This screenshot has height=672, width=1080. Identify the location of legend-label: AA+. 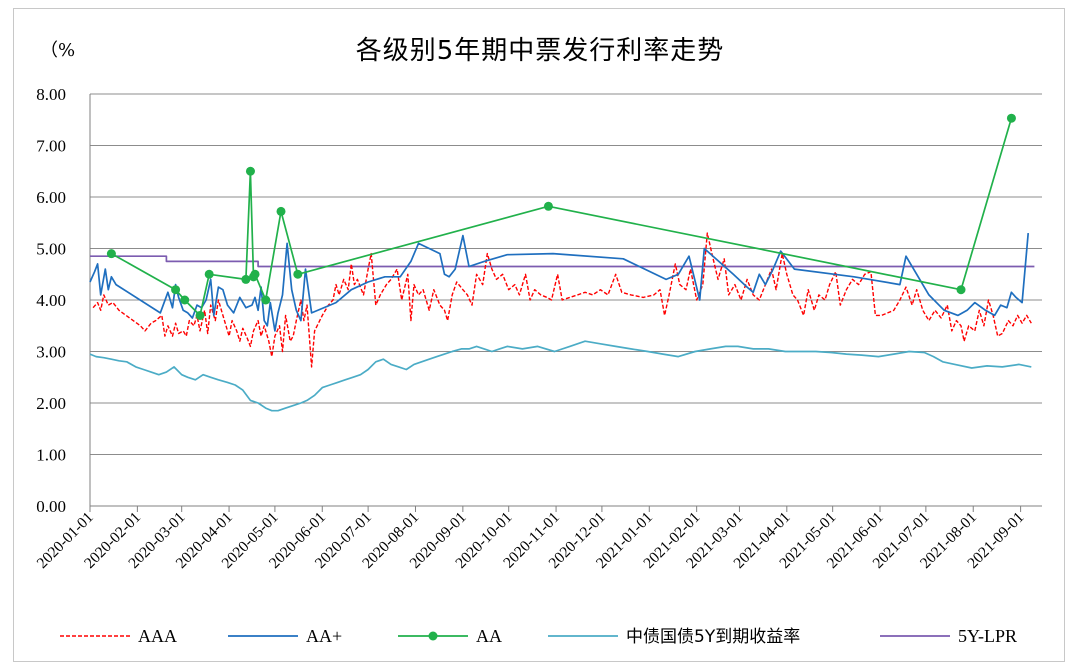
(324, 636).